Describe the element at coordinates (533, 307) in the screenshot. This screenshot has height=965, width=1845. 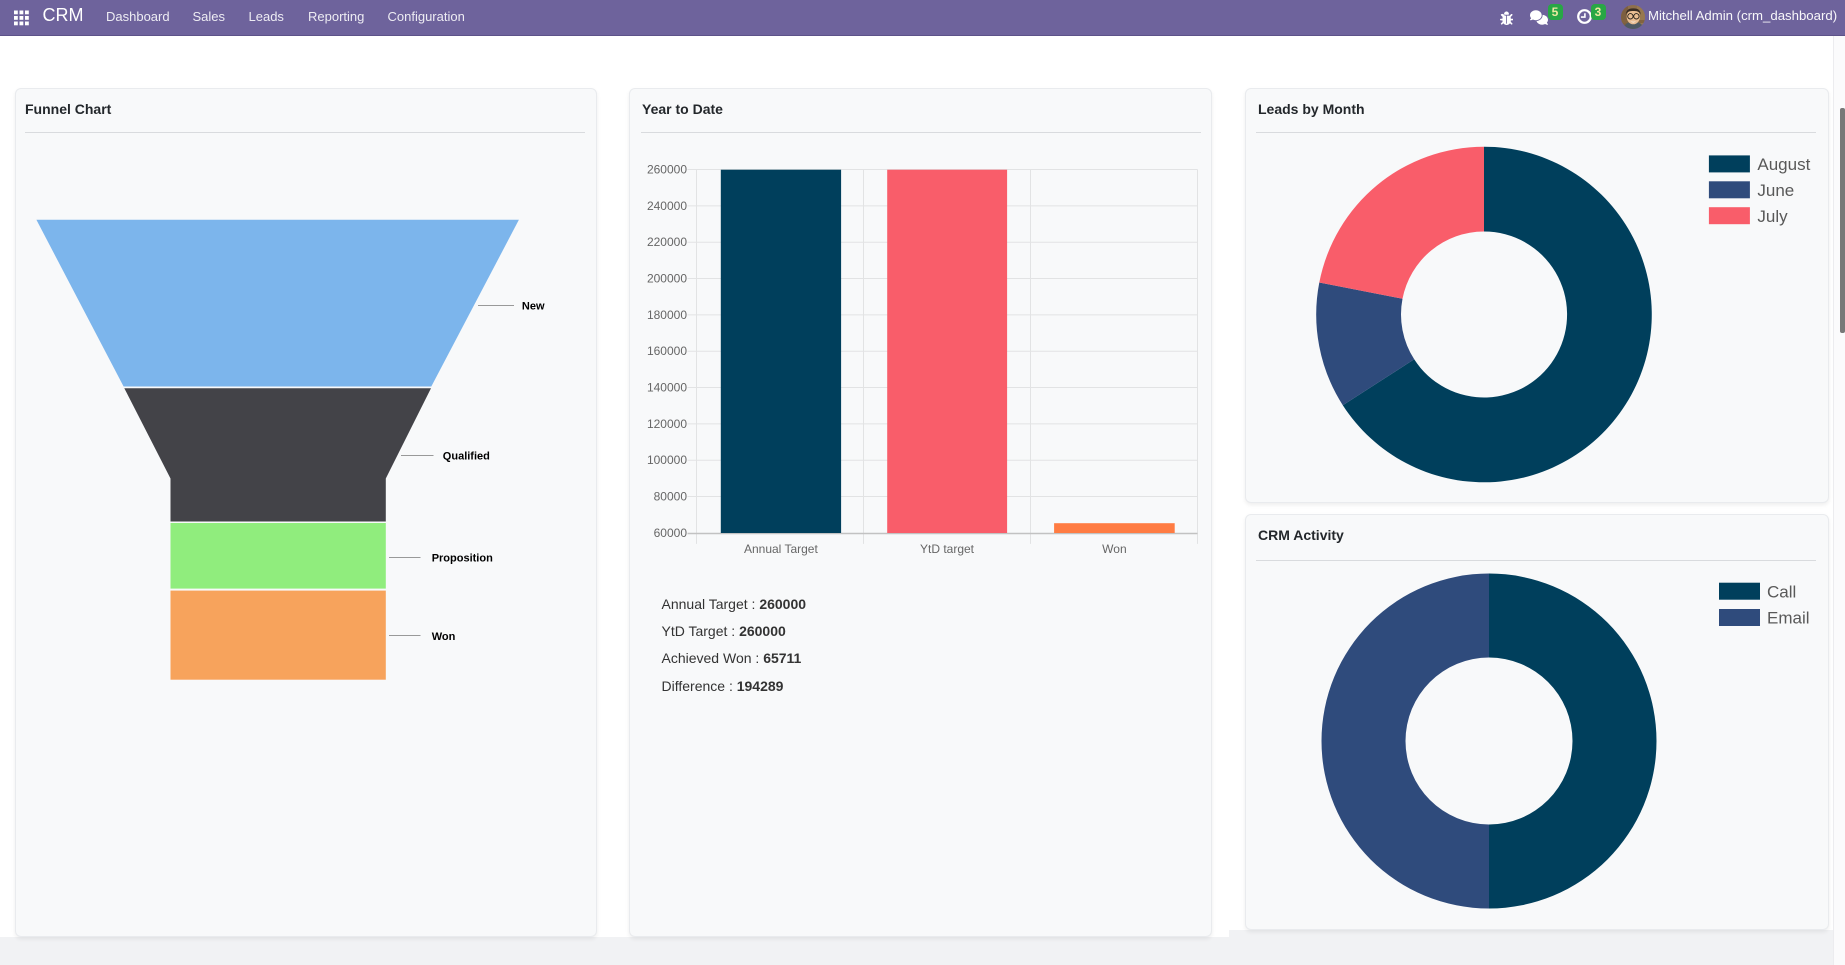
I see `svg-text: New` at that location.